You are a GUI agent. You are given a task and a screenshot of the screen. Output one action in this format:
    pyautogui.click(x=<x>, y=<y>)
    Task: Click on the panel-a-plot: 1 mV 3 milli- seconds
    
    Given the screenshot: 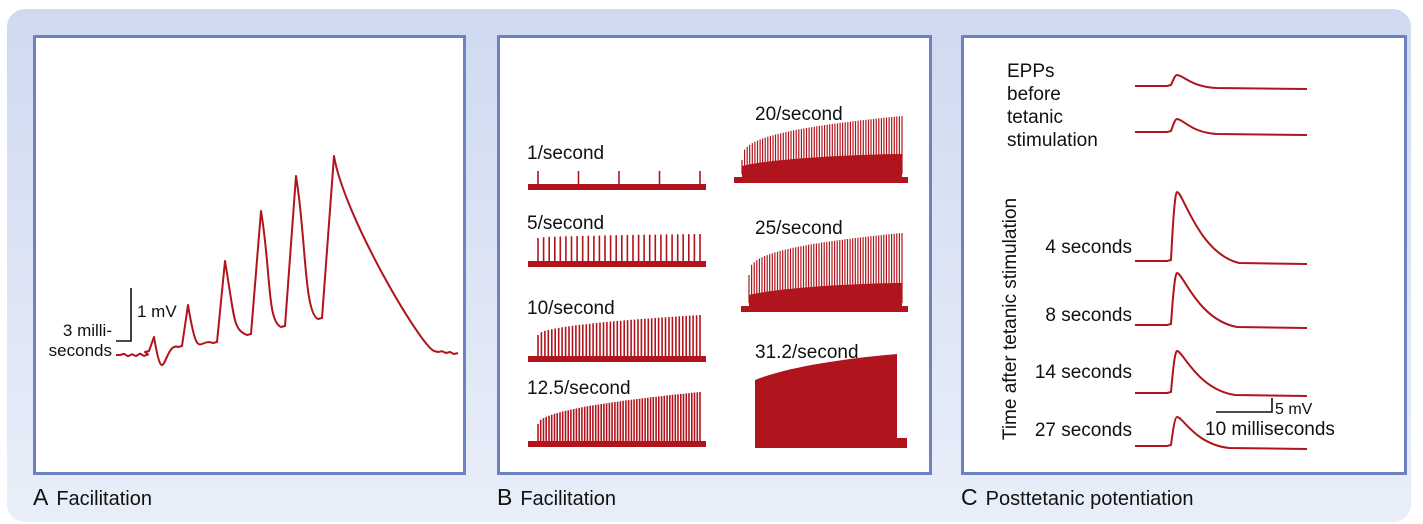 What is the action you would take?
    pyautogui.click(x=254, y=260)
    